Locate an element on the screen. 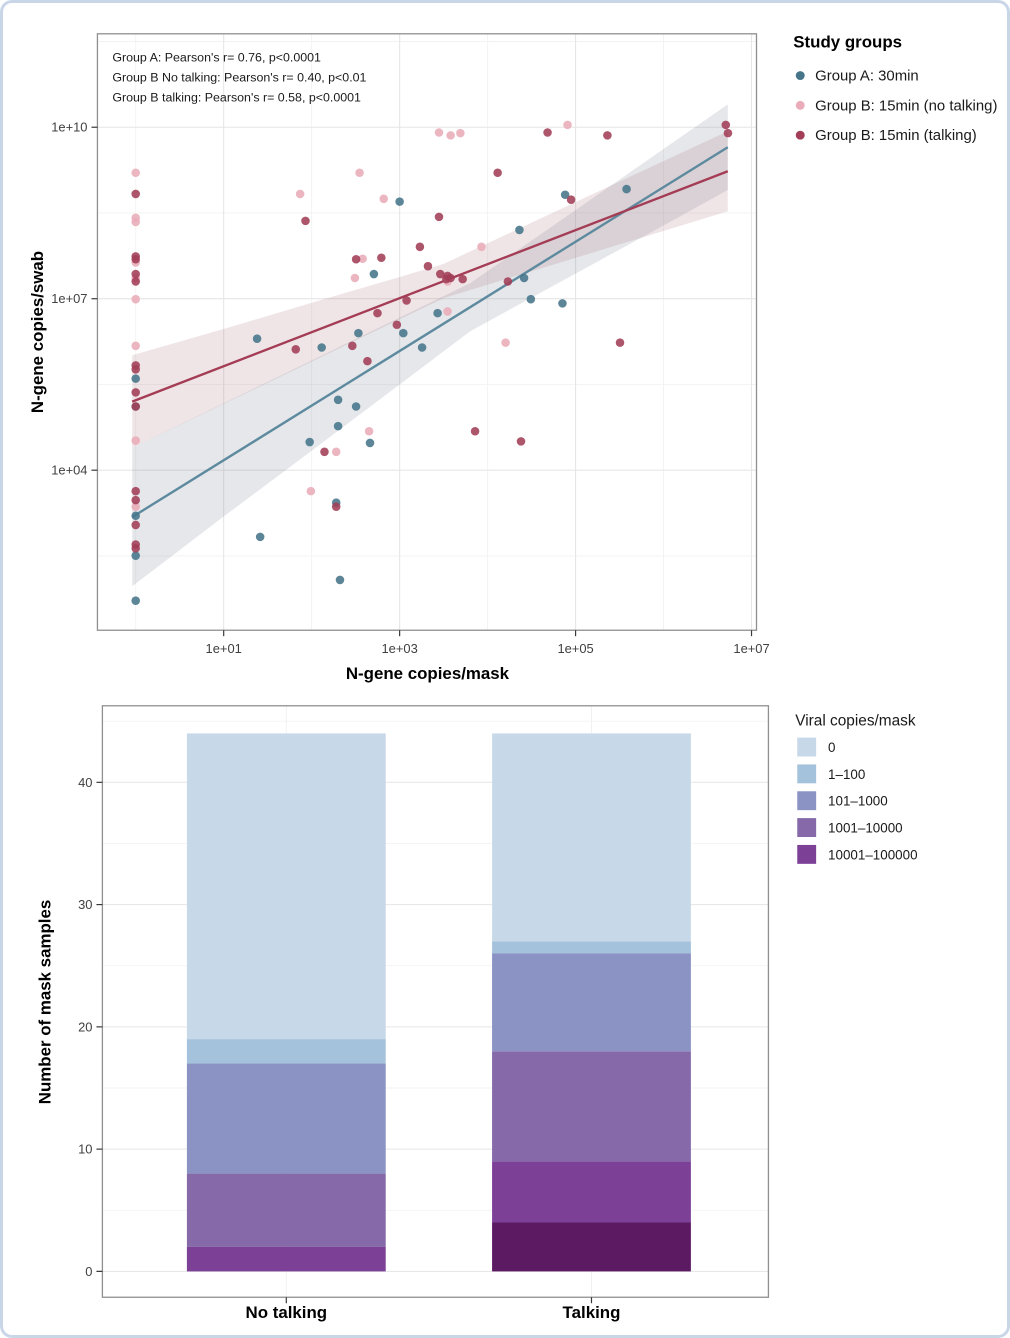 This screenshot has width=1010, height=1338. bar-category-label-talking: Talking is located at coordinates (592, 1312).